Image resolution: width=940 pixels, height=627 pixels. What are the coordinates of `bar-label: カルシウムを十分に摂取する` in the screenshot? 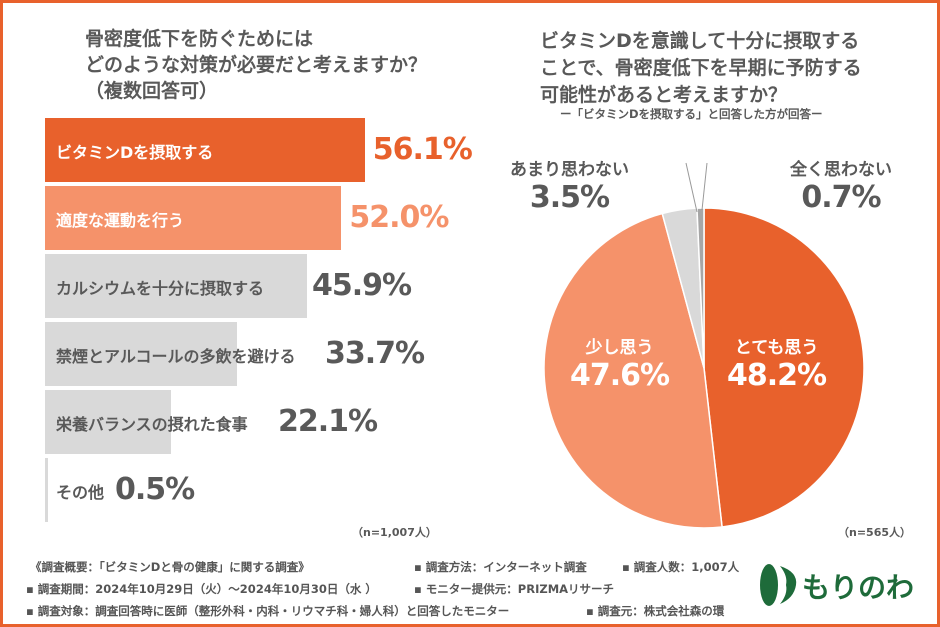 It's located at (160, 288).